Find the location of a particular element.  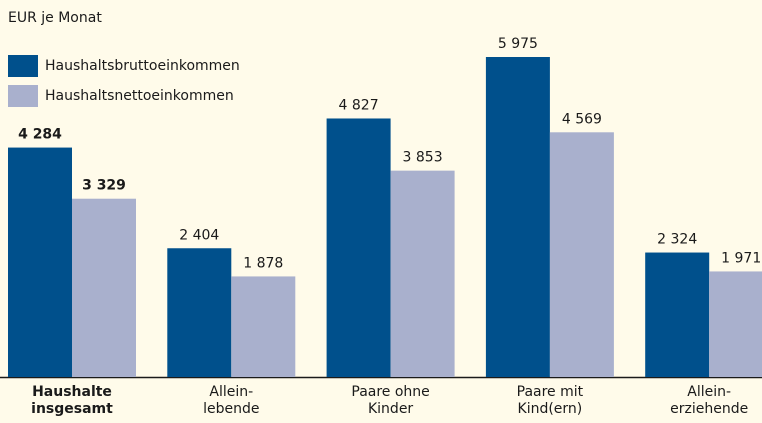

value-label: 5 975 is located at coordinates (518, 44).